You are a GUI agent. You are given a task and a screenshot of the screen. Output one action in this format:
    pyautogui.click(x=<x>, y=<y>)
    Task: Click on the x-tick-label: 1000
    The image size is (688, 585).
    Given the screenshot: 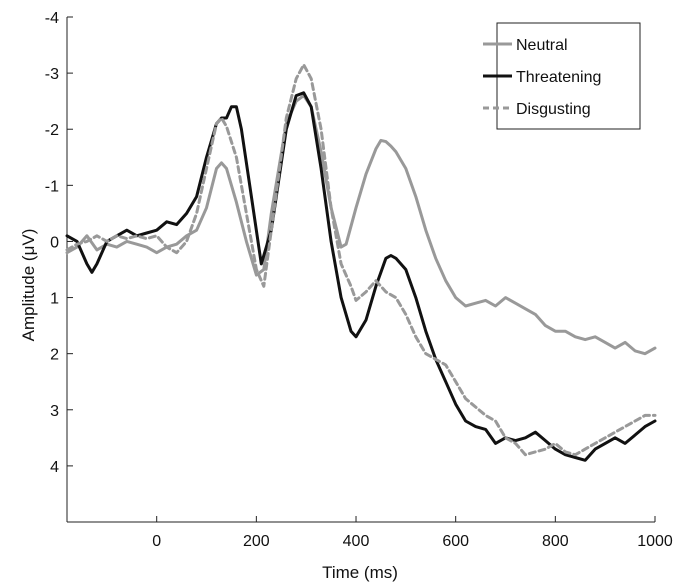 What is the action you would take?
    pyautogui.click(x=655, y=541)
    